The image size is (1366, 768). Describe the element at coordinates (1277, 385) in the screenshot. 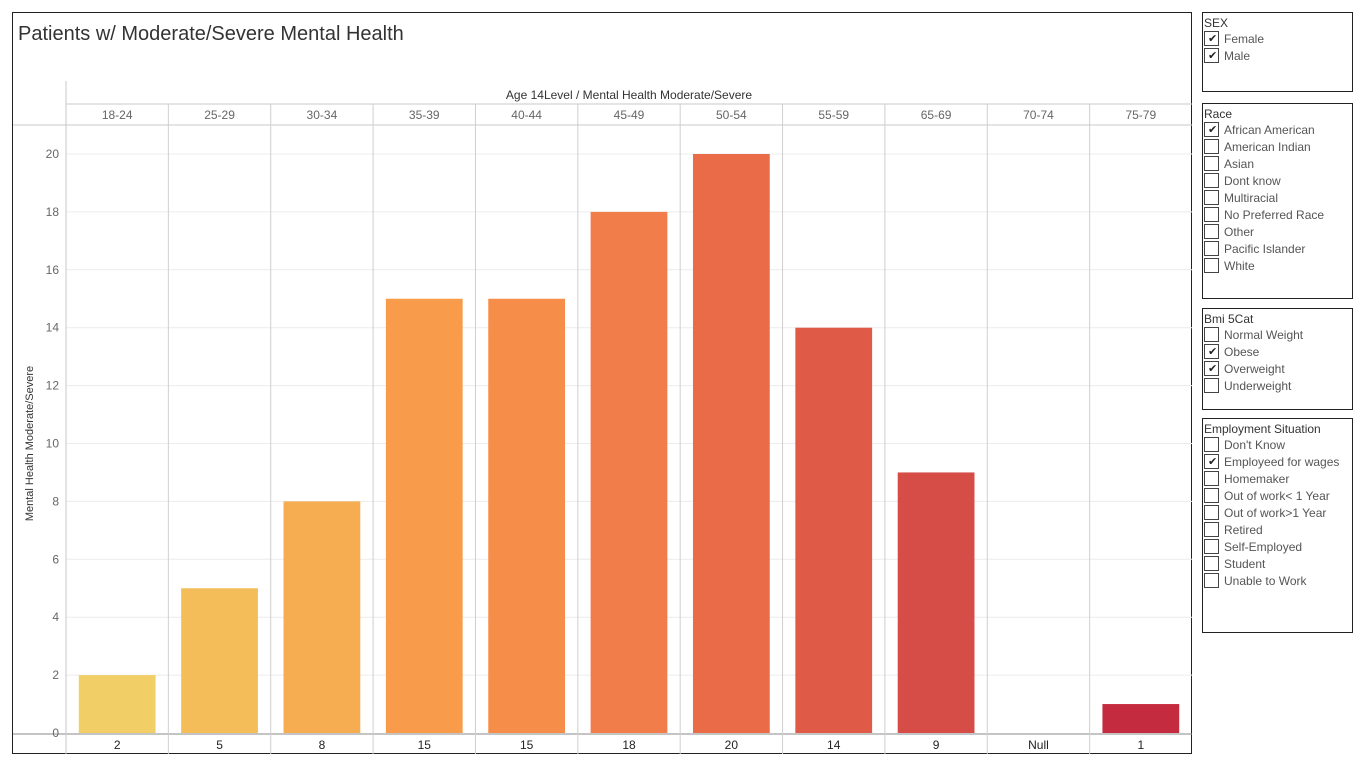

I see `filter-option: Underweight` at that location.